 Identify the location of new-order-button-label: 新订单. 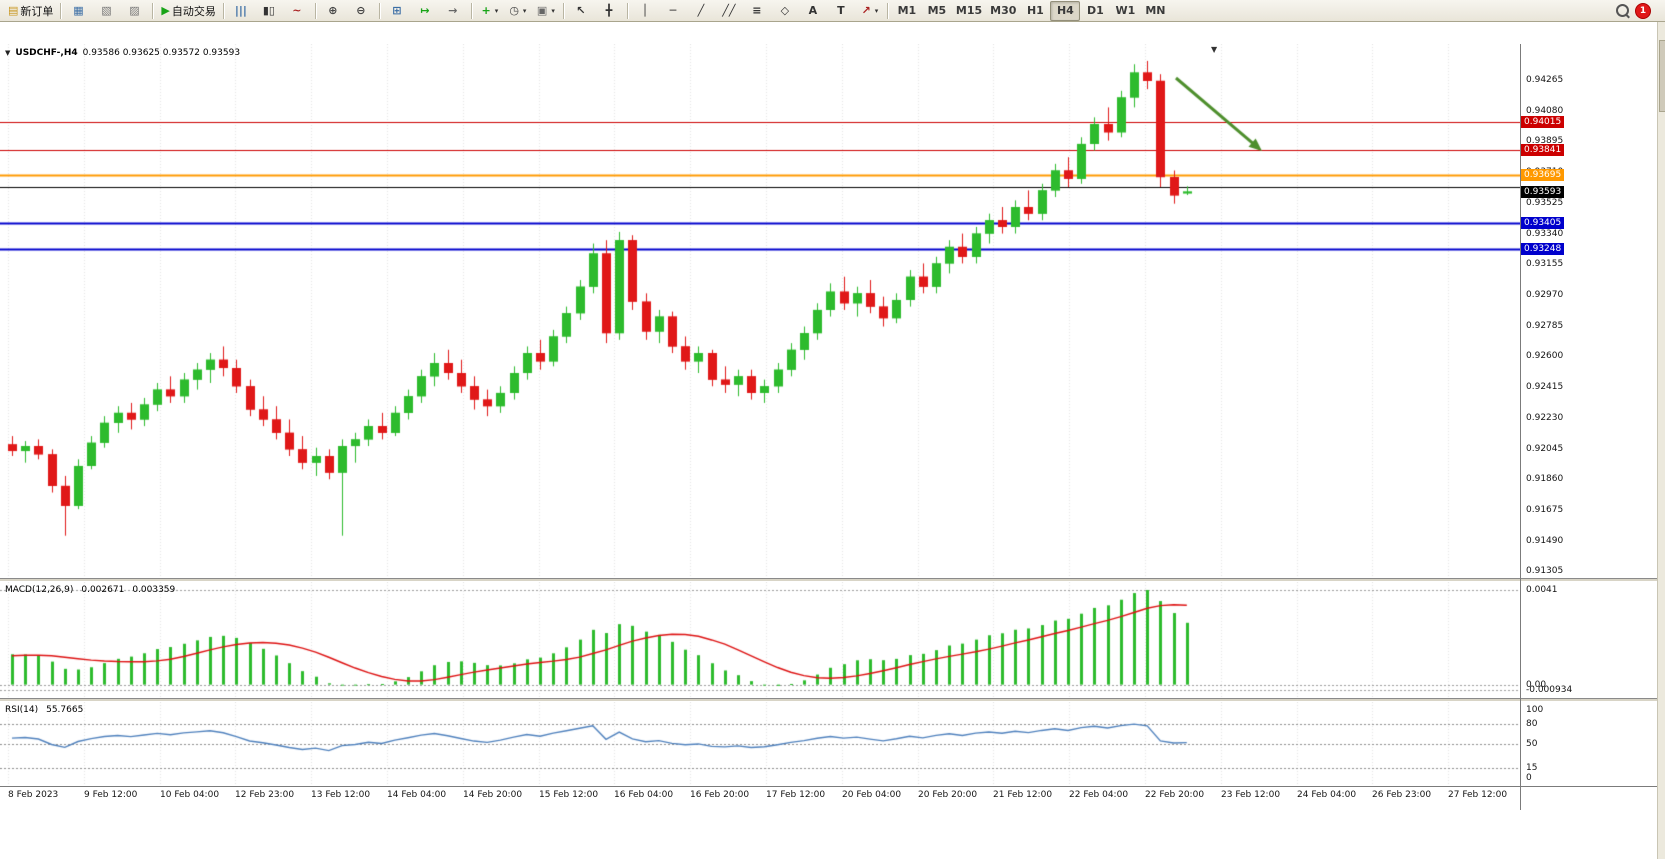
(37, 11).